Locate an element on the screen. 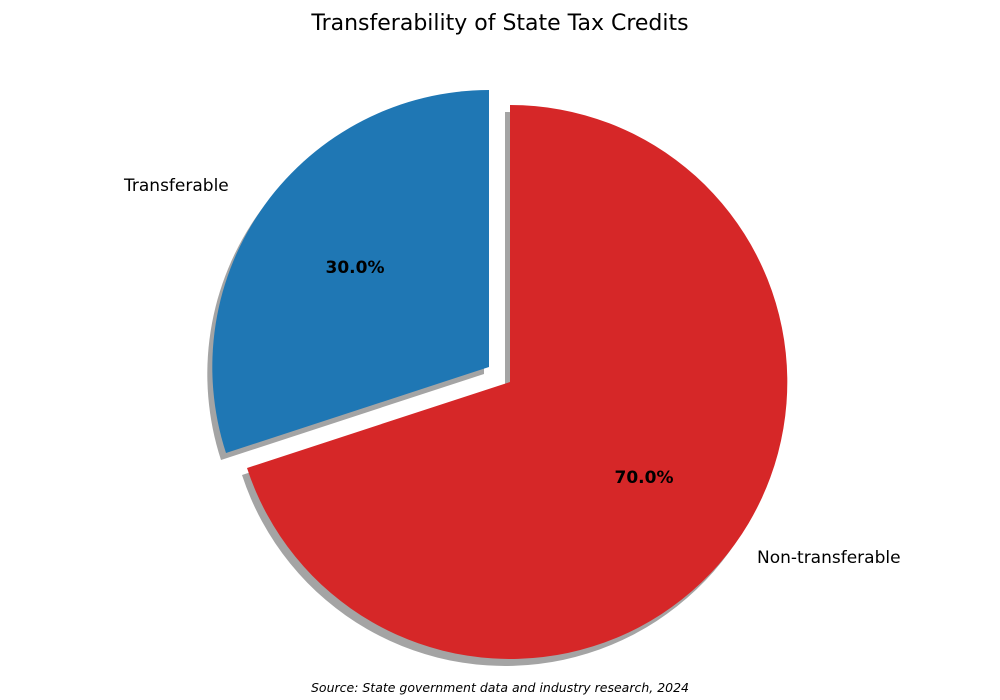 The image size is (1000, 700). pct-label-transferable: 30.0% is located at coordinates (355, 268).